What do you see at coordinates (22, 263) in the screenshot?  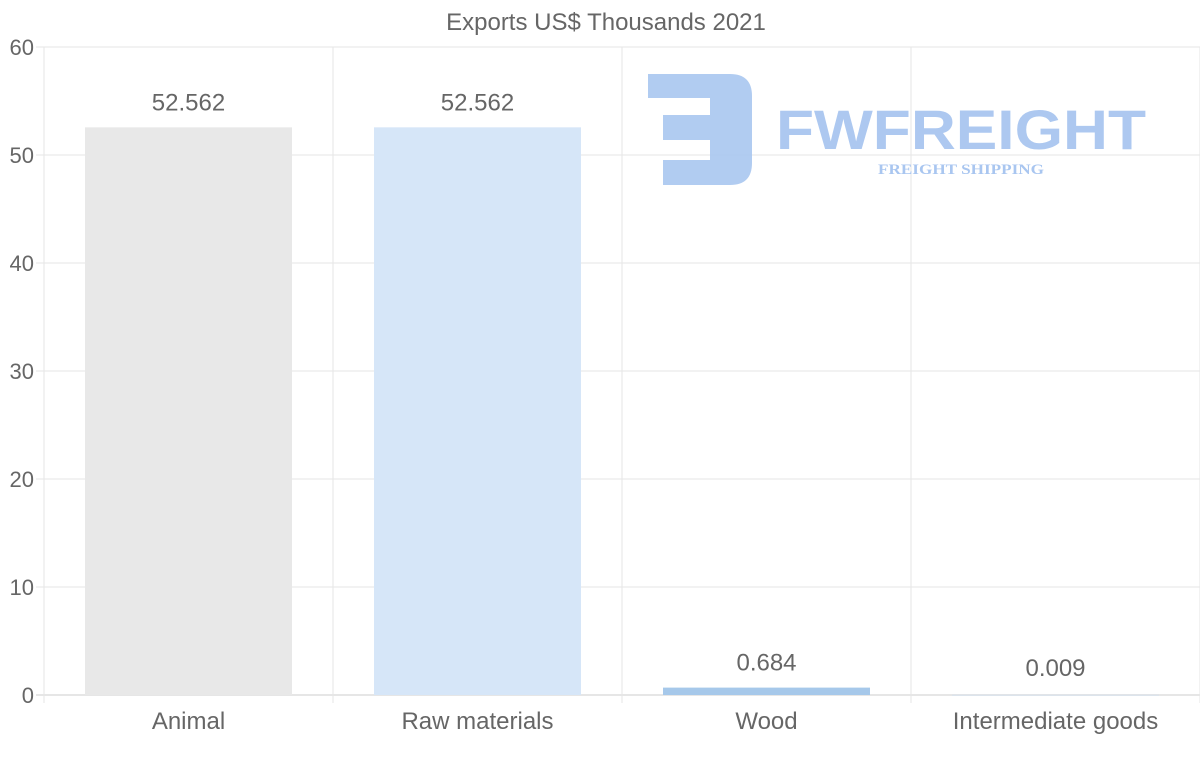 I see `y-tick-label: 40` at bounding box center [22, 263].